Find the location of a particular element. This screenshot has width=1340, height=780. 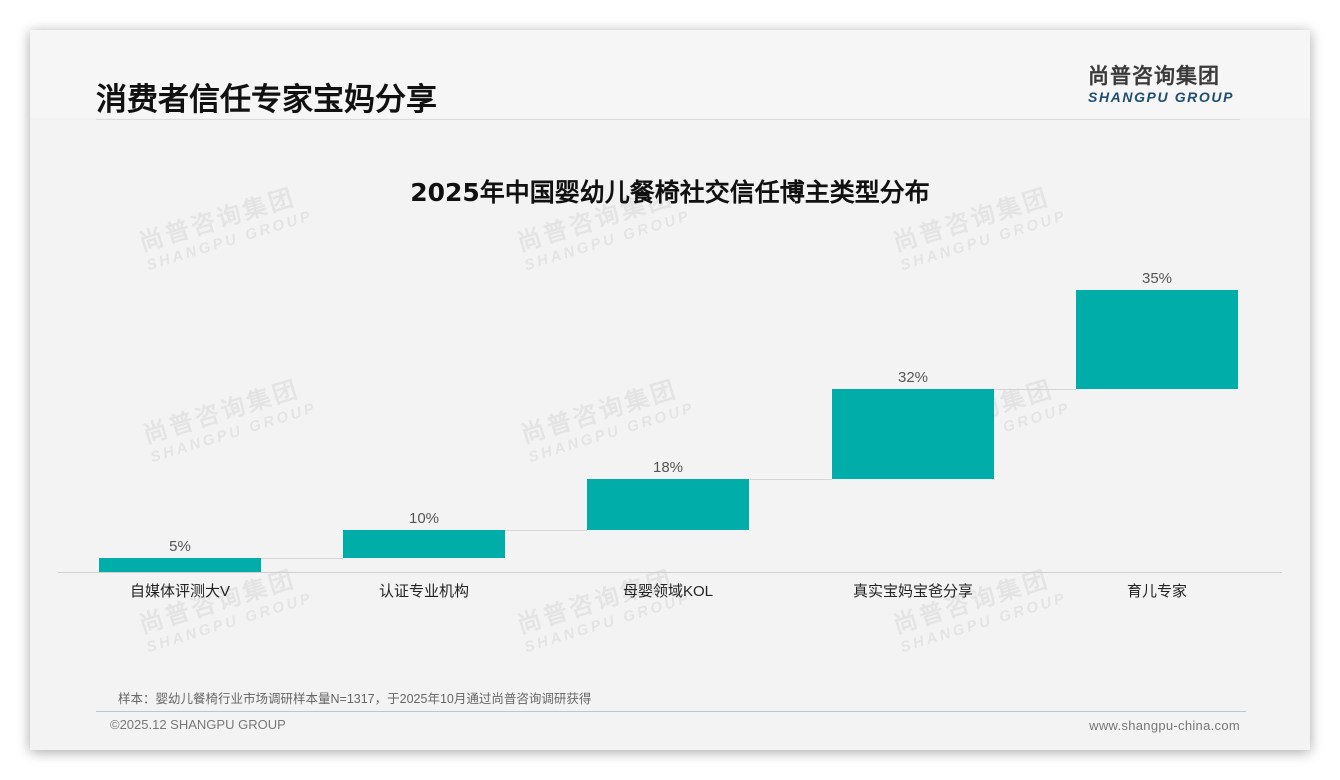

copyright-text: ©2025.12 SHANGPU GROUP is located at coordinates (198, 724).